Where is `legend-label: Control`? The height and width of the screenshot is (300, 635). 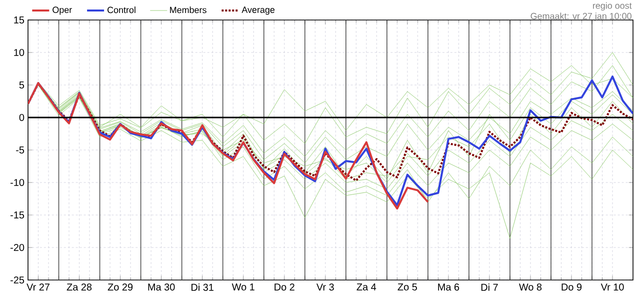 legend-label: Control is located at coordinates (122, 10).